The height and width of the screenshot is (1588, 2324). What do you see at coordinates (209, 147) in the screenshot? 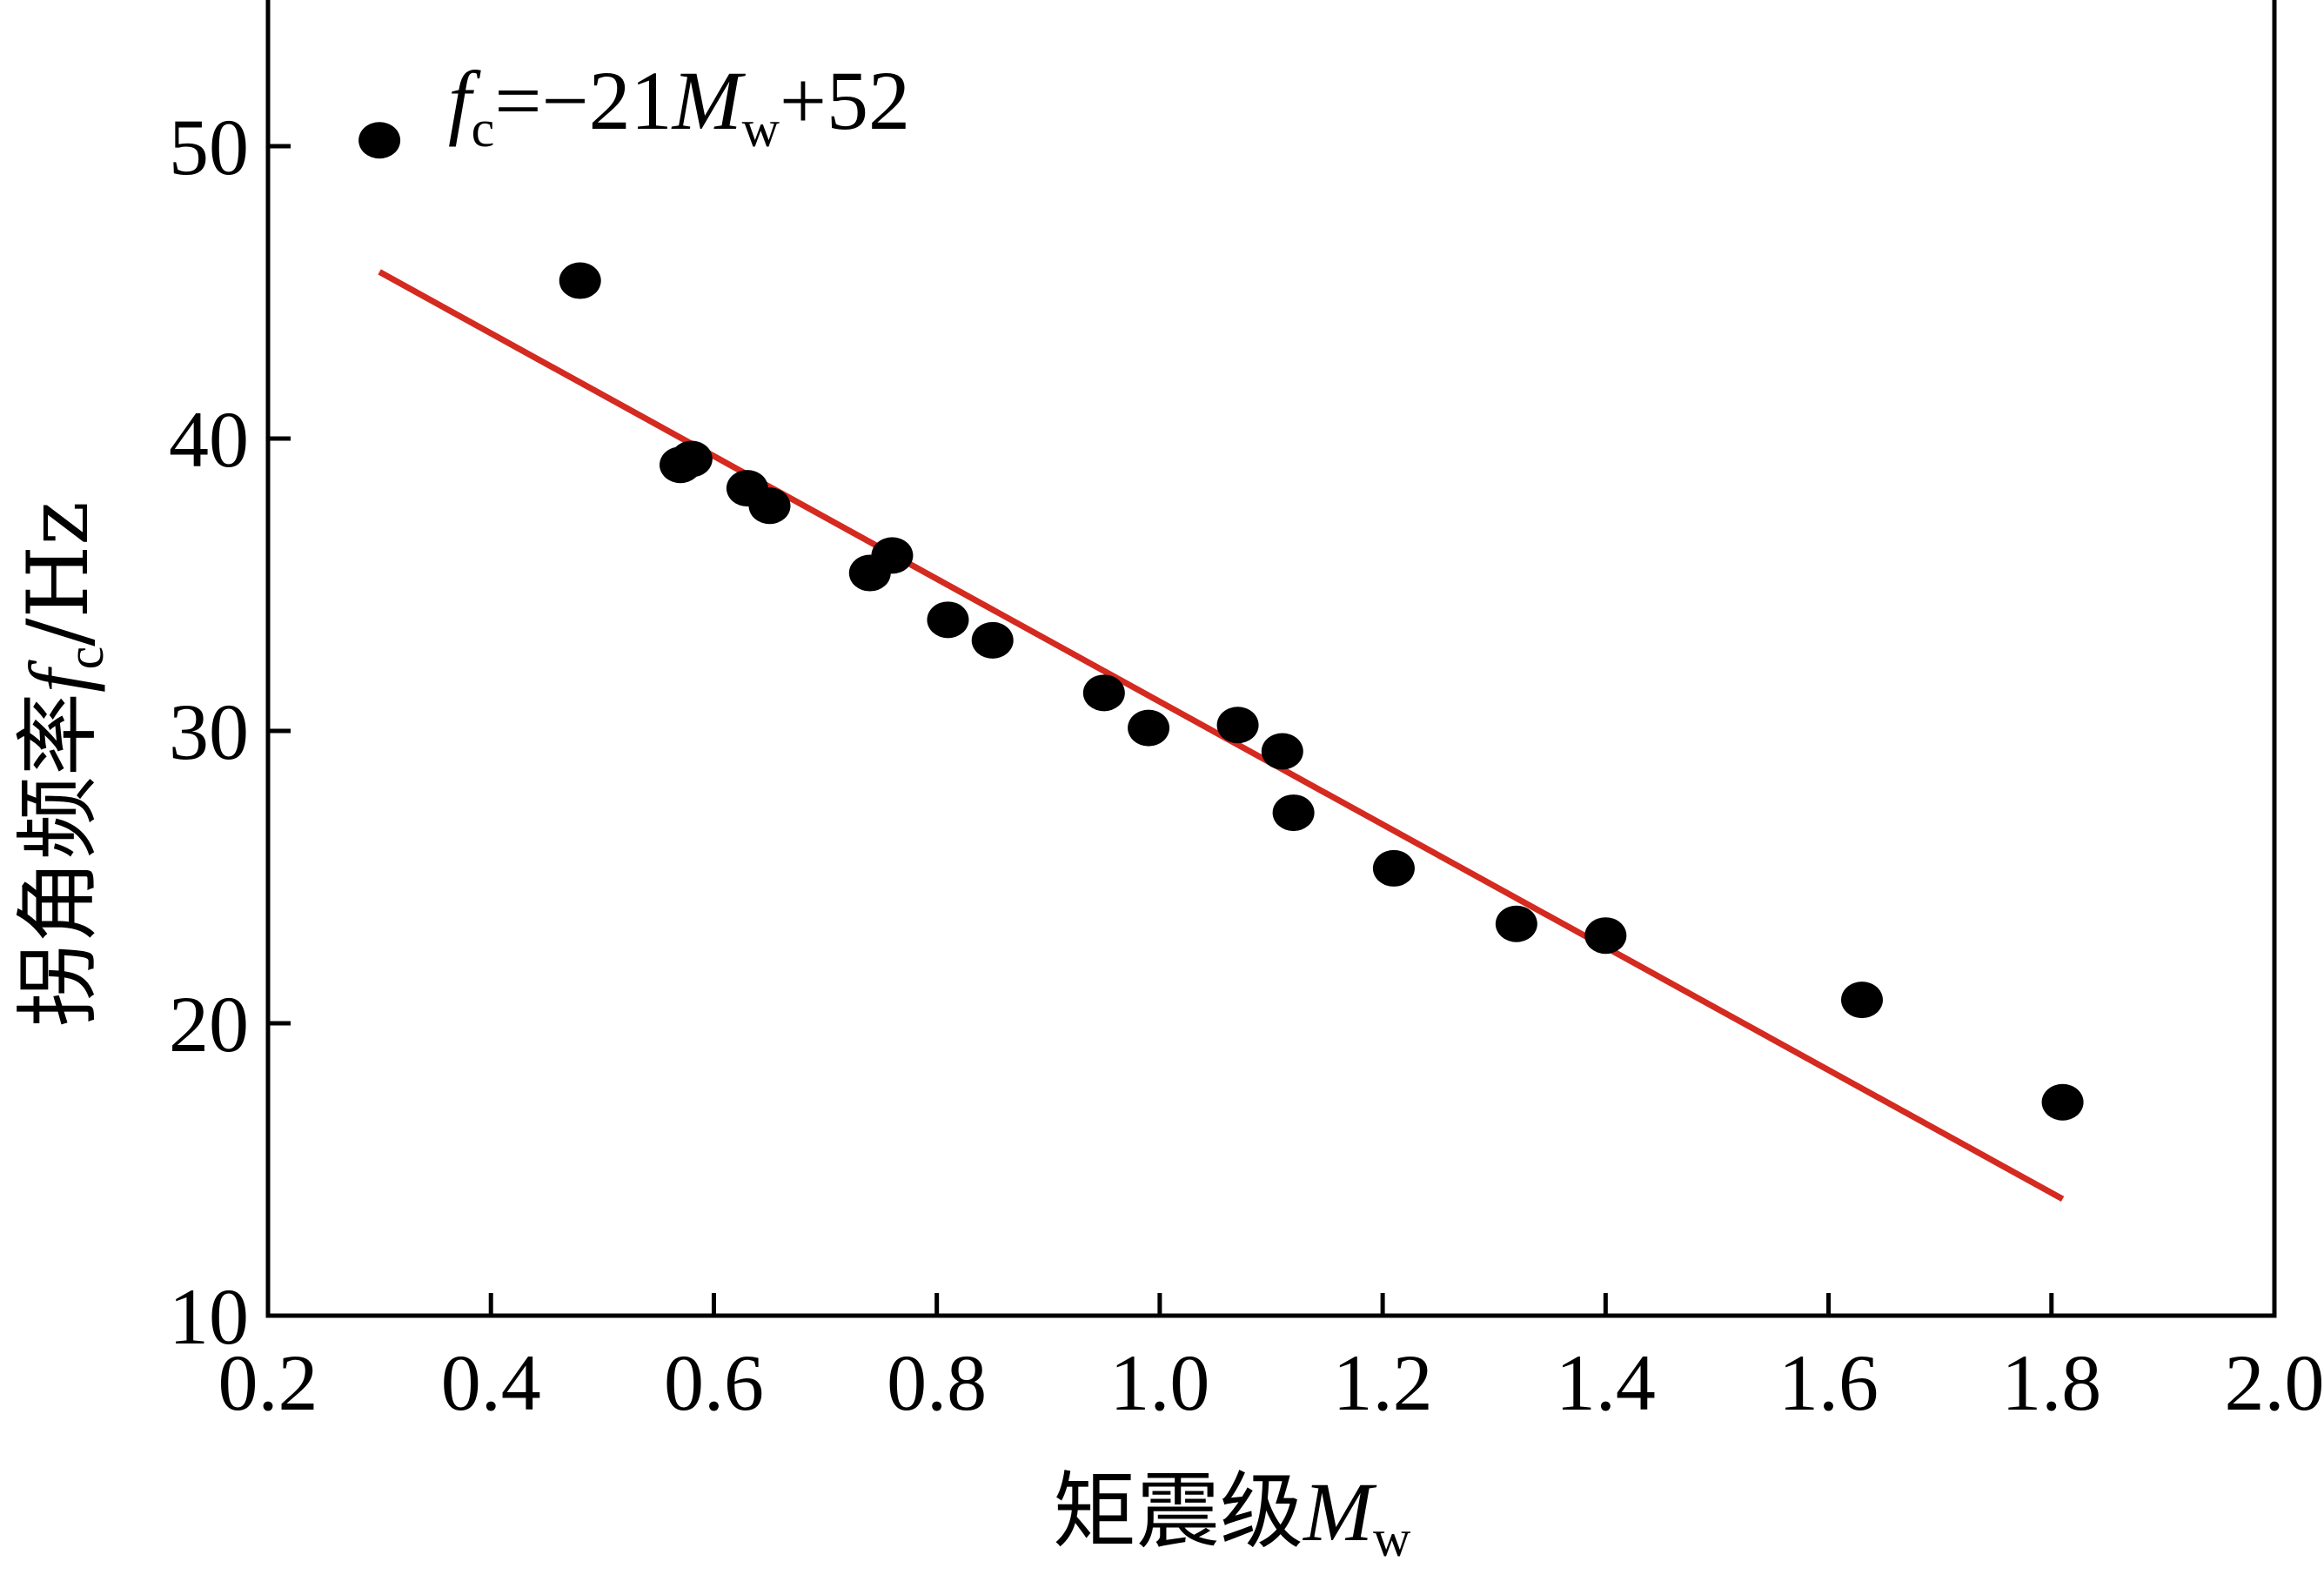
I see `y-tick-label: 50` at bounding box center [209, 147].